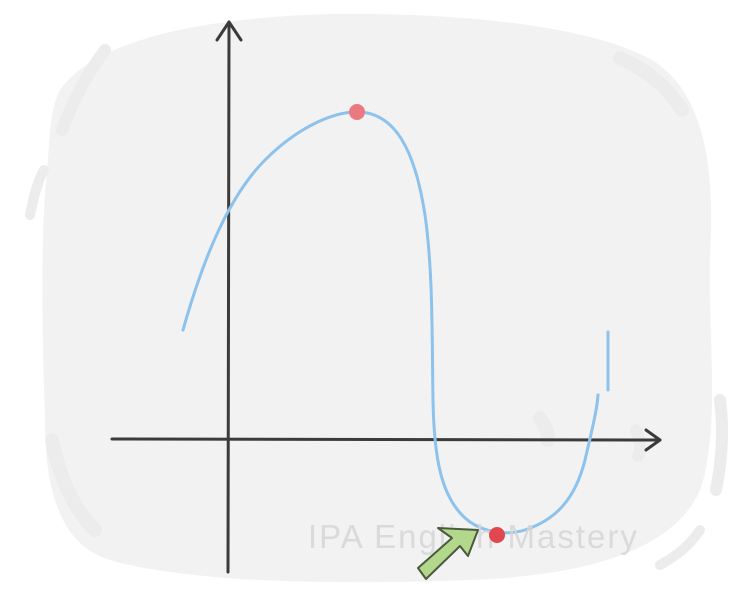 This screenshot has width=750, height=600. I want to click on arrow-icon, so click(448, 553).